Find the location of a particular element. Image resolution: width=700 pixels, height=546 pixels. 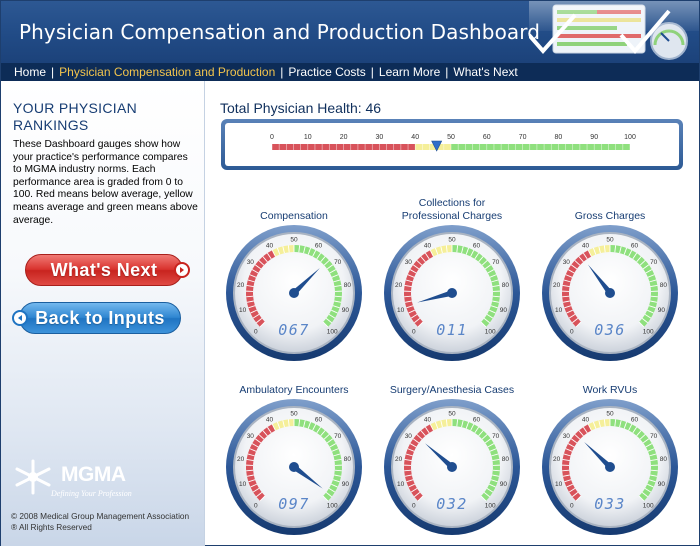

health-bar-yellow-zone is located at coordinates (433, 147).